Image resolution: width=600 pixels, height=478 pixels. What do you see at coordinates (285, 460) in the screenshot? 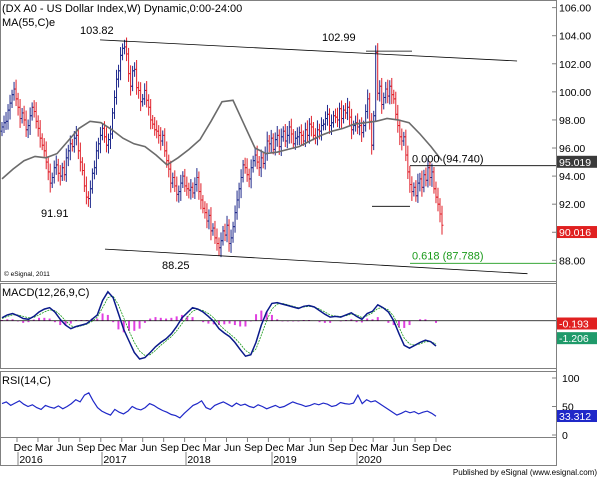
I see `year-label: 2019` at bounding box center [285, 460].